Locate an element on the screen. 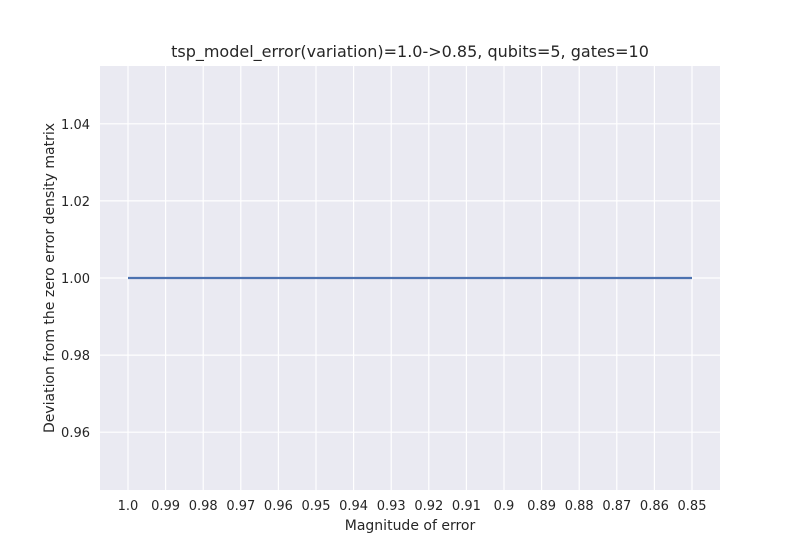 The width and height of the screenshot is (800, 555). x-tick-label: 0.92 is located at coordinates (428, 506).